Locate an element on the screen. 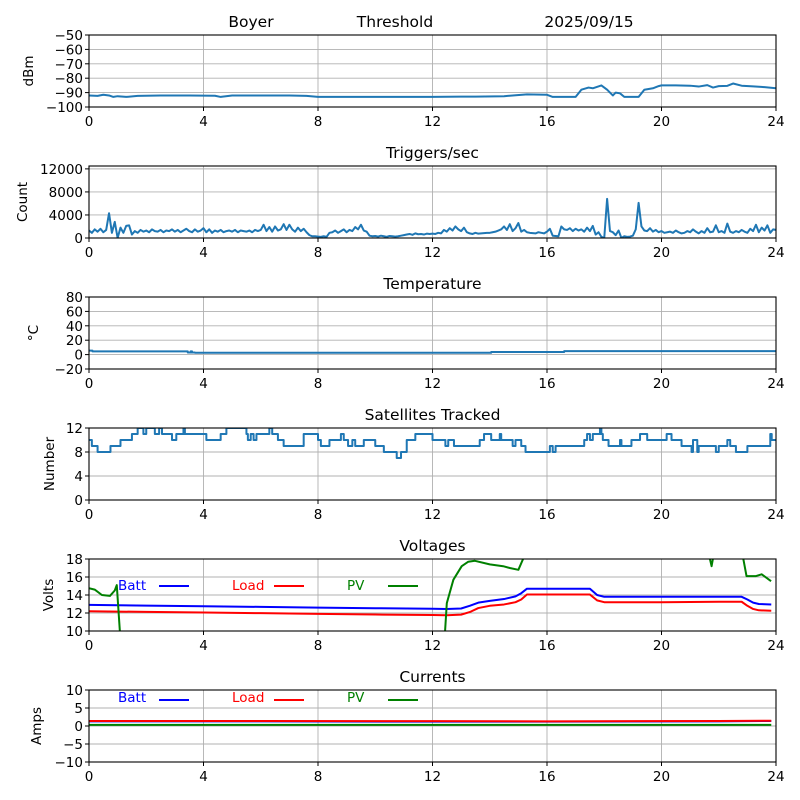  y-tick-label: 80 is located at coordinates (74, 298).